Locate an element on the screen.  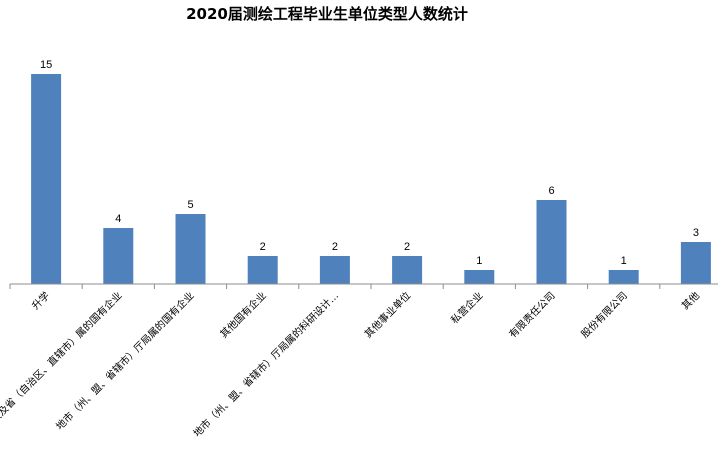
category-label: 其他事业单位 is located at coordinates (388, 315).